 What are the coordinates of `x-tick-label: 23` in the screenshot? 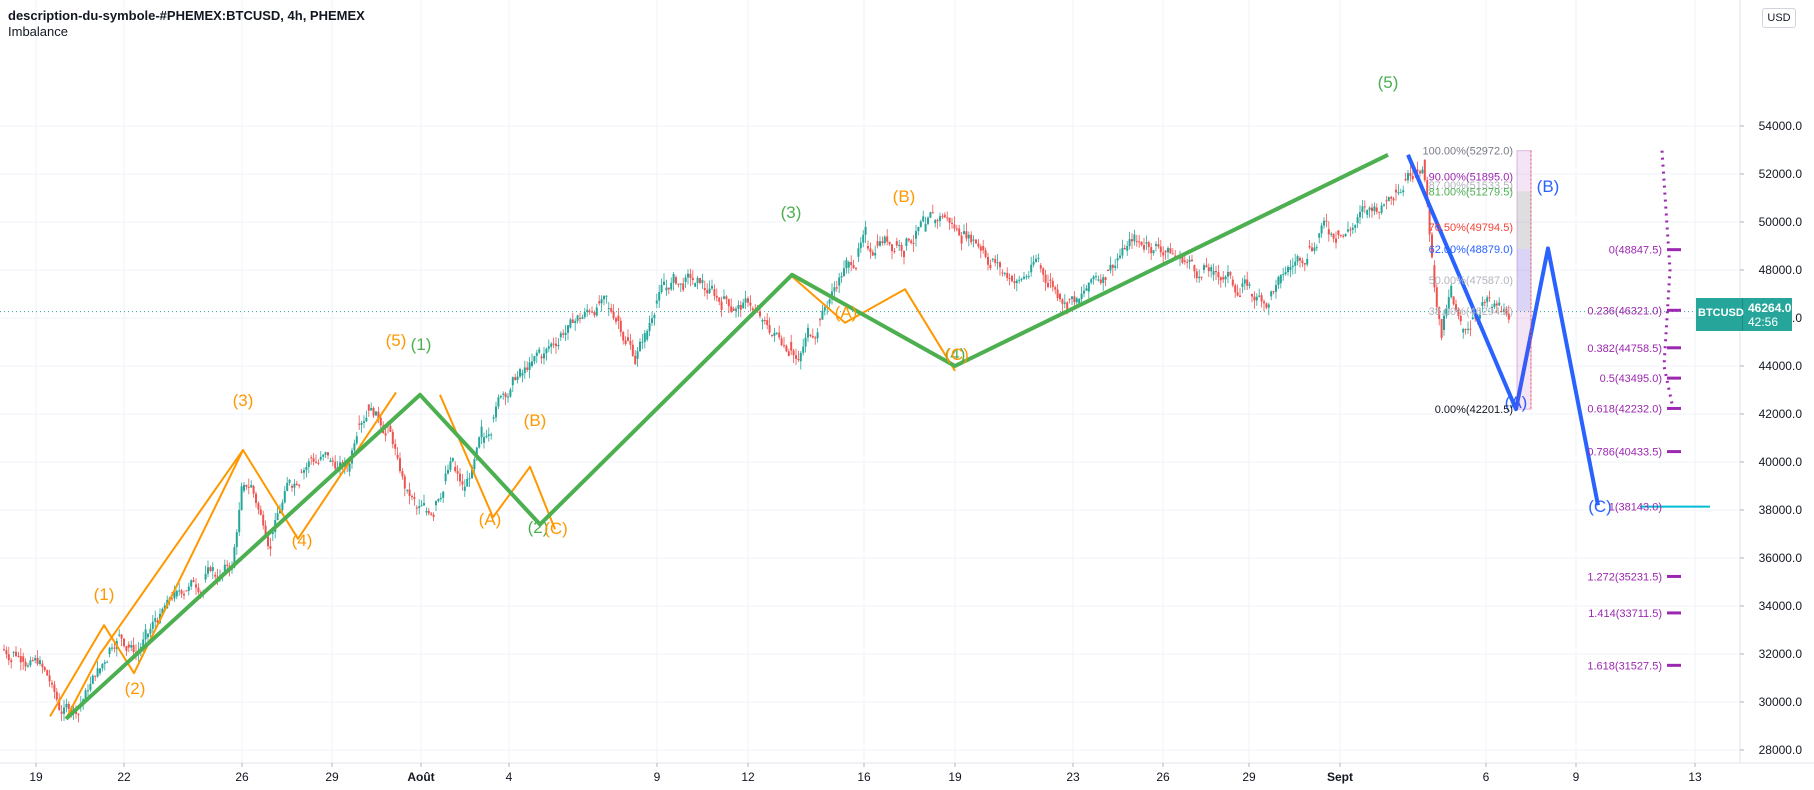 It's located at (1073, 777).